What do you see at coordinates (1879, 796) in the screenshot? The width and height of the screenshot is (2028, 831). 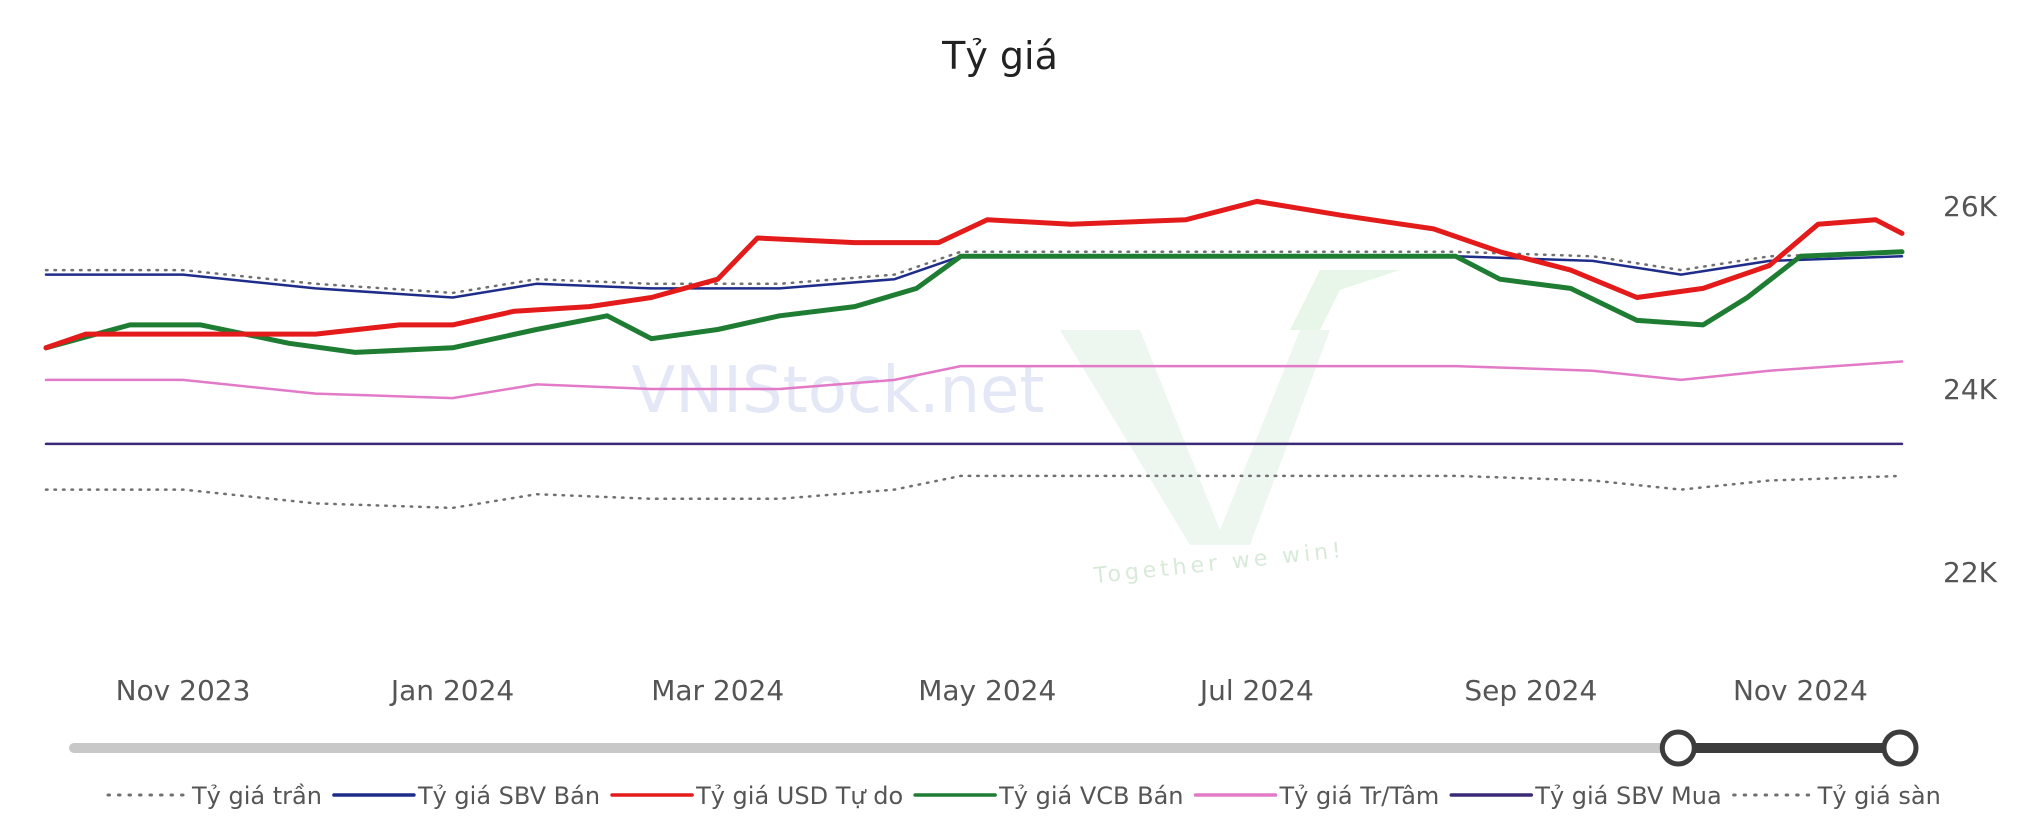 I see `legend-label: Tỷ giá sàn` at bounding box center [1879, 796].